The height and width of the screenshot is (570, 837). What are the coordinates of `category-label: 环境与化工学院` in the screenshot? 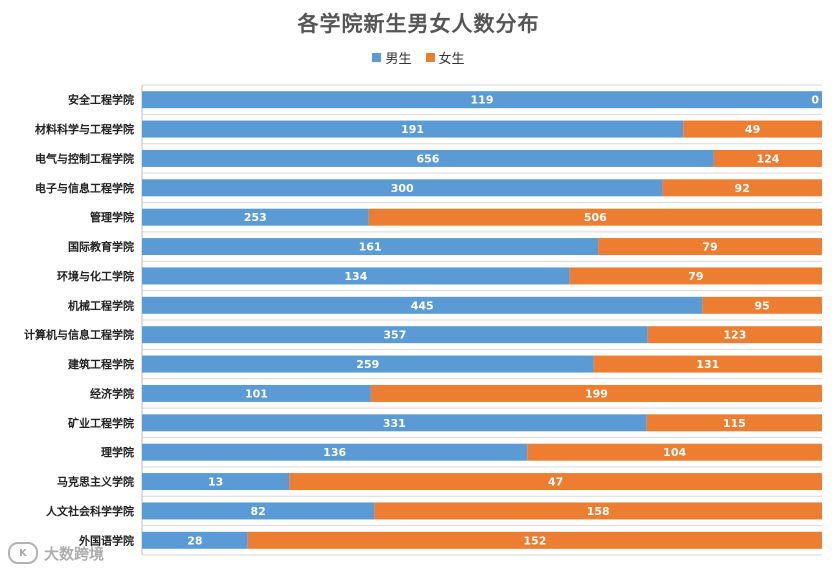 It's located at (95, 276).